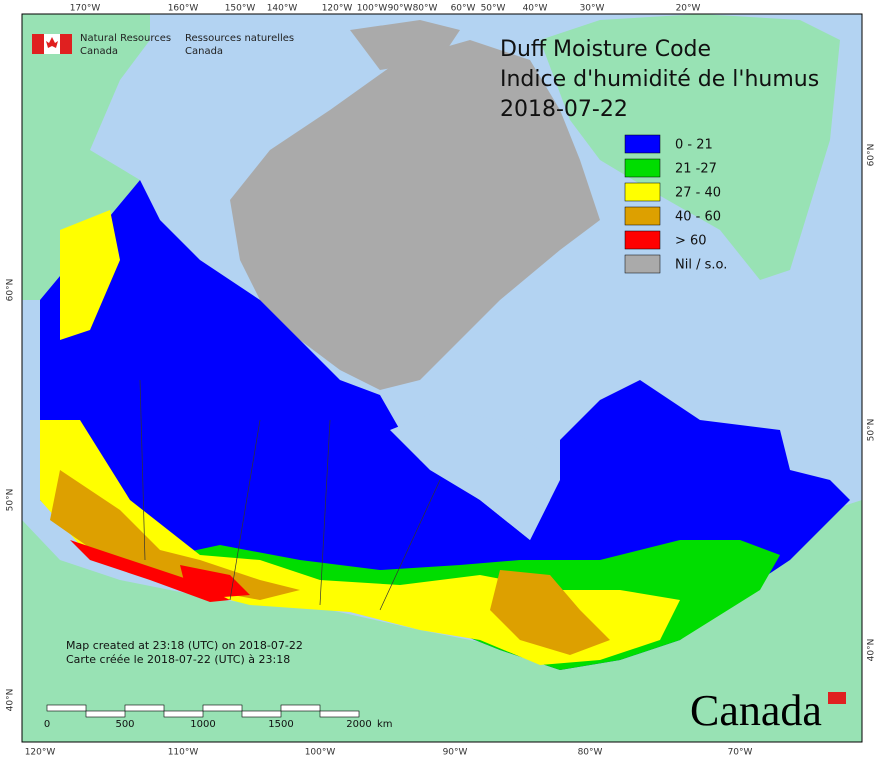  What do you see at coordinates (756, 710) in the screenshot?
I see `wordmark: Canada` at bounding box center [756, 710].